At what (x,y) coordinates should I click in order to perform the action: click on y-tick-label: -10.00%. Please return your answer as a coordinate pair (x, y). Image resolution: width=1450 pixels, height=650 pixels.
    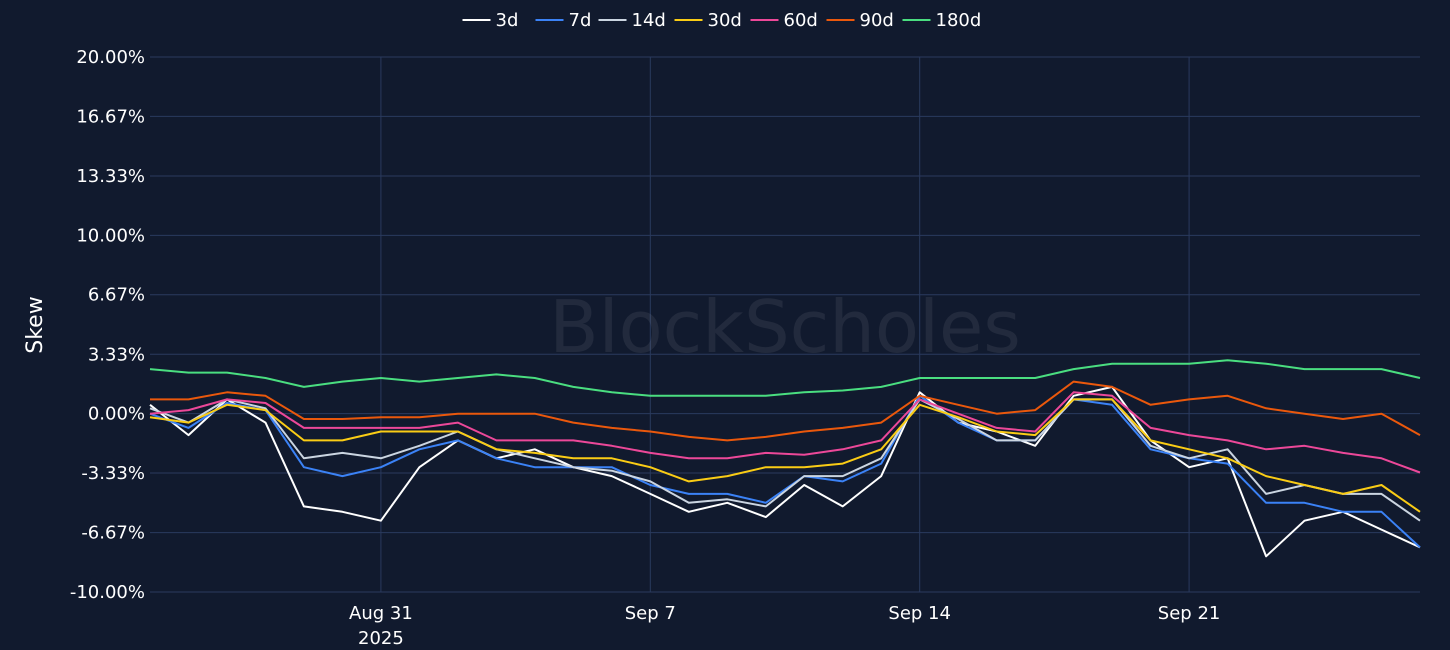
    Looking at the image, I should click on (107, 592).